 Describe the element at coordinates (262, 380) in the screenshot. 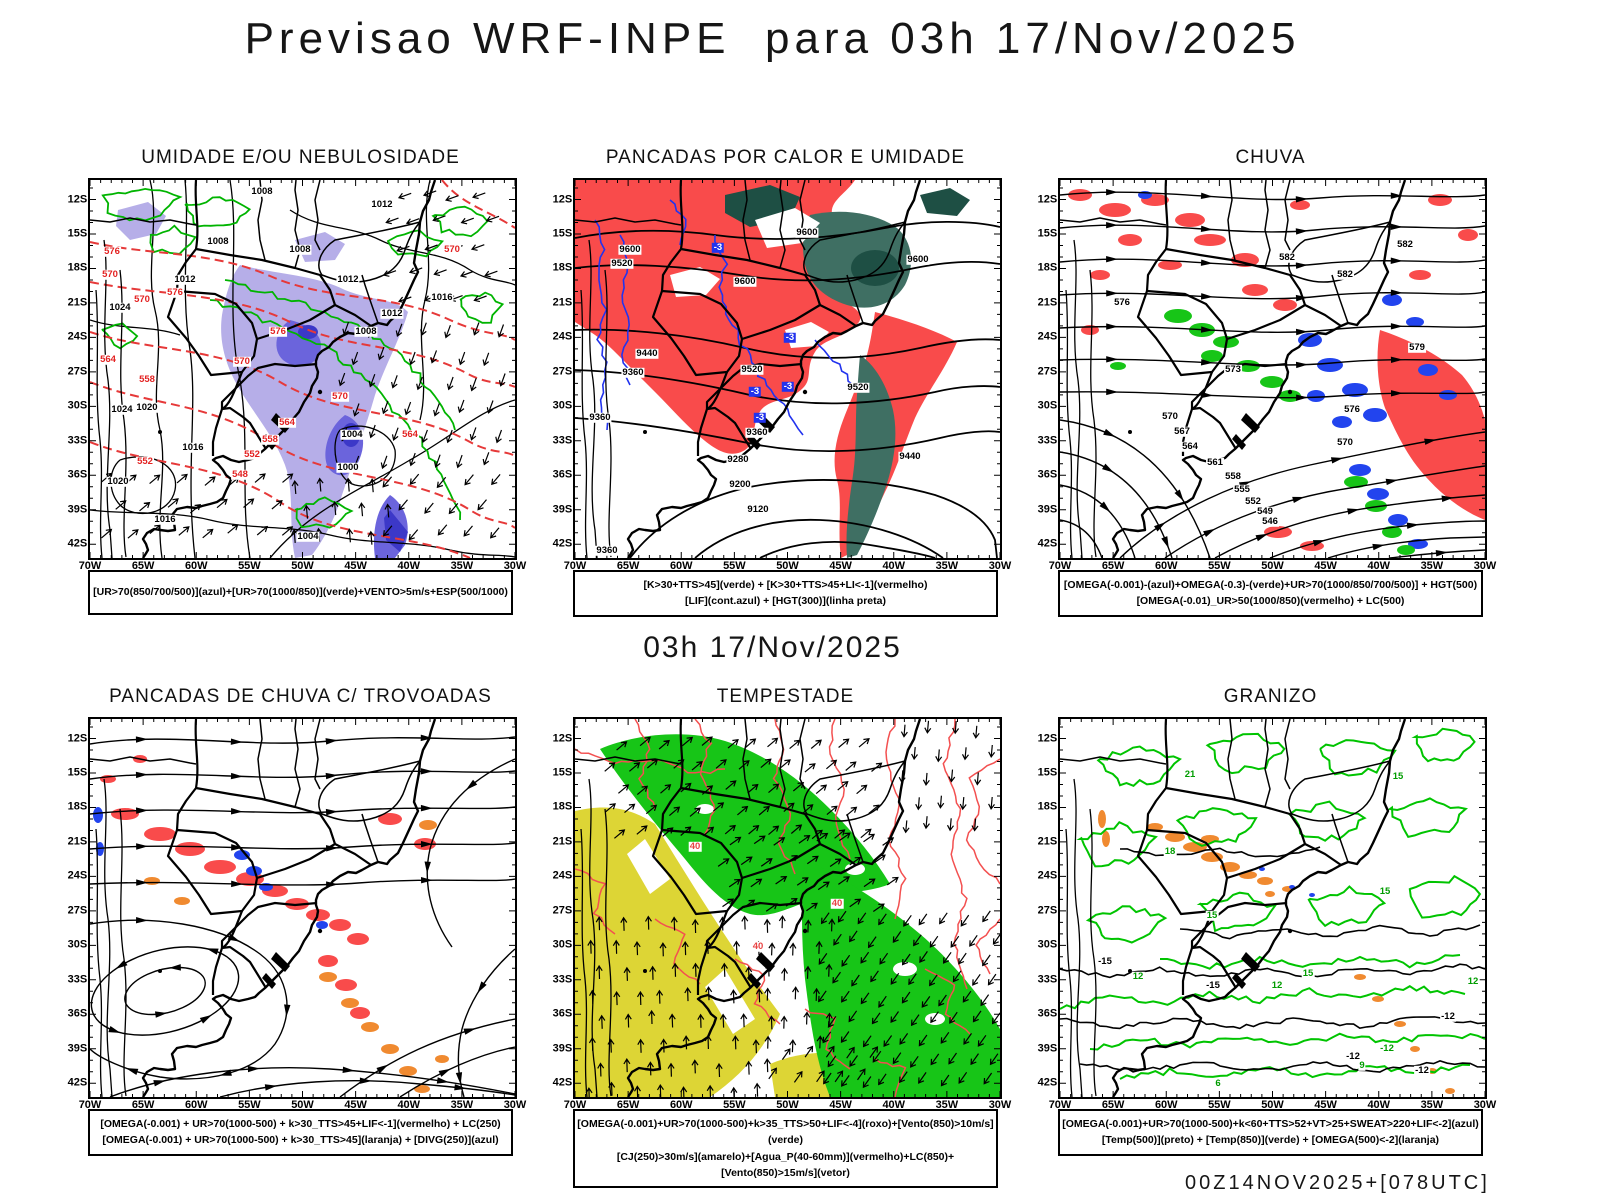

I see `humidity-shading` at that location.